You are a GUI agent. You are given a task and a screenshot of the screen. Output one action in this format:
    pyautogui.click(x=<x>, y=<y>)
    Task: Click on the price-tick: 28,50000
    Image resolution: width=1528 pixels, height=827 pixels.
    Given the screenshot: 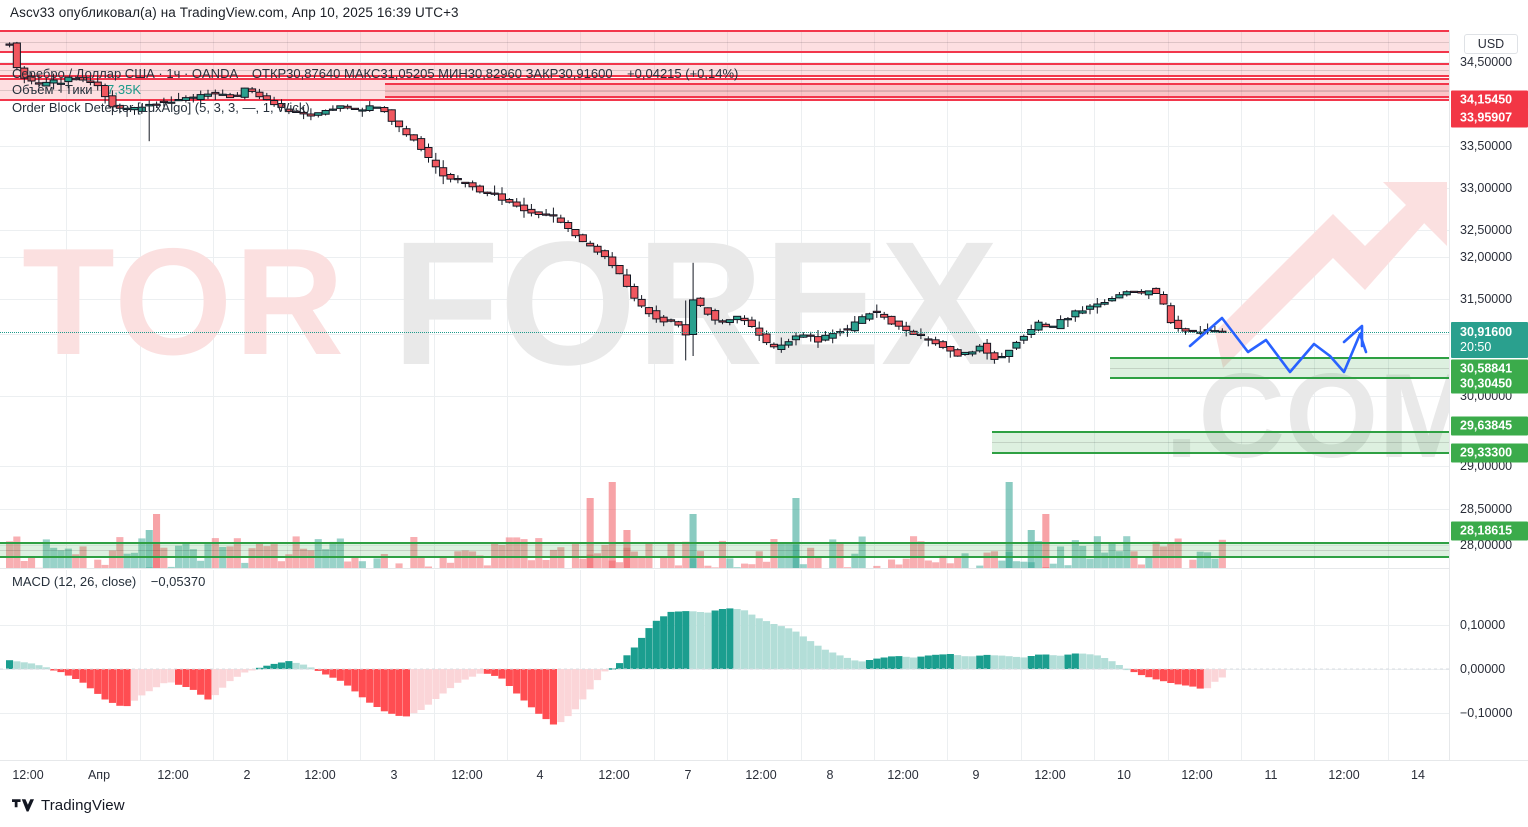 What is the action you would take?
    pyautogui.click(x=1486, y=509)
    